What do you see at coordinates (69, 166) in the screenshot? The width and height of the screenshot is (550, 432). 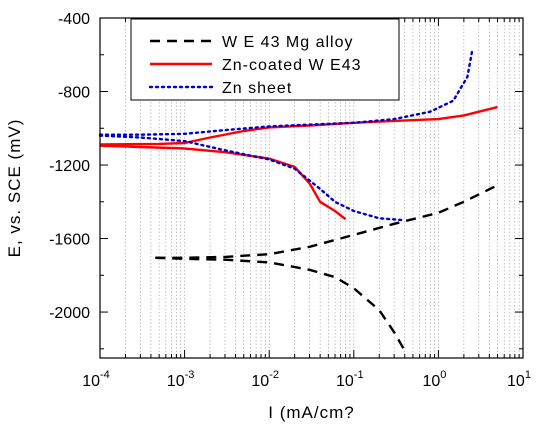 I see `y-tick-label: -1200` at bounding box center [69, 166].